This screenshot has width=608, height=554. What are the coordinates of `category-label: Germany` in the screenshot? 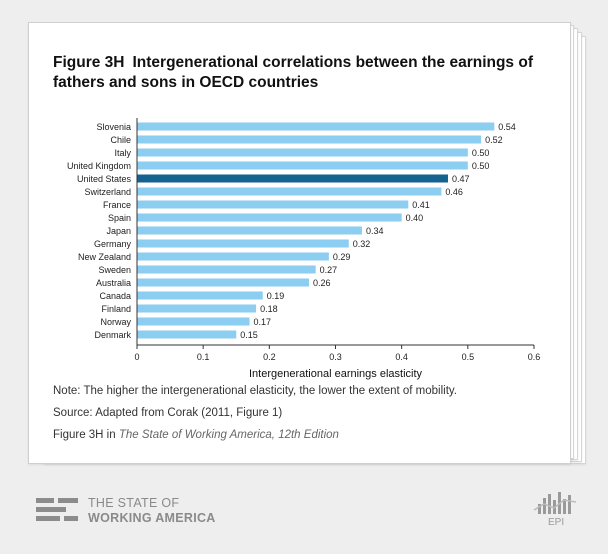 It's located at (113, 244).